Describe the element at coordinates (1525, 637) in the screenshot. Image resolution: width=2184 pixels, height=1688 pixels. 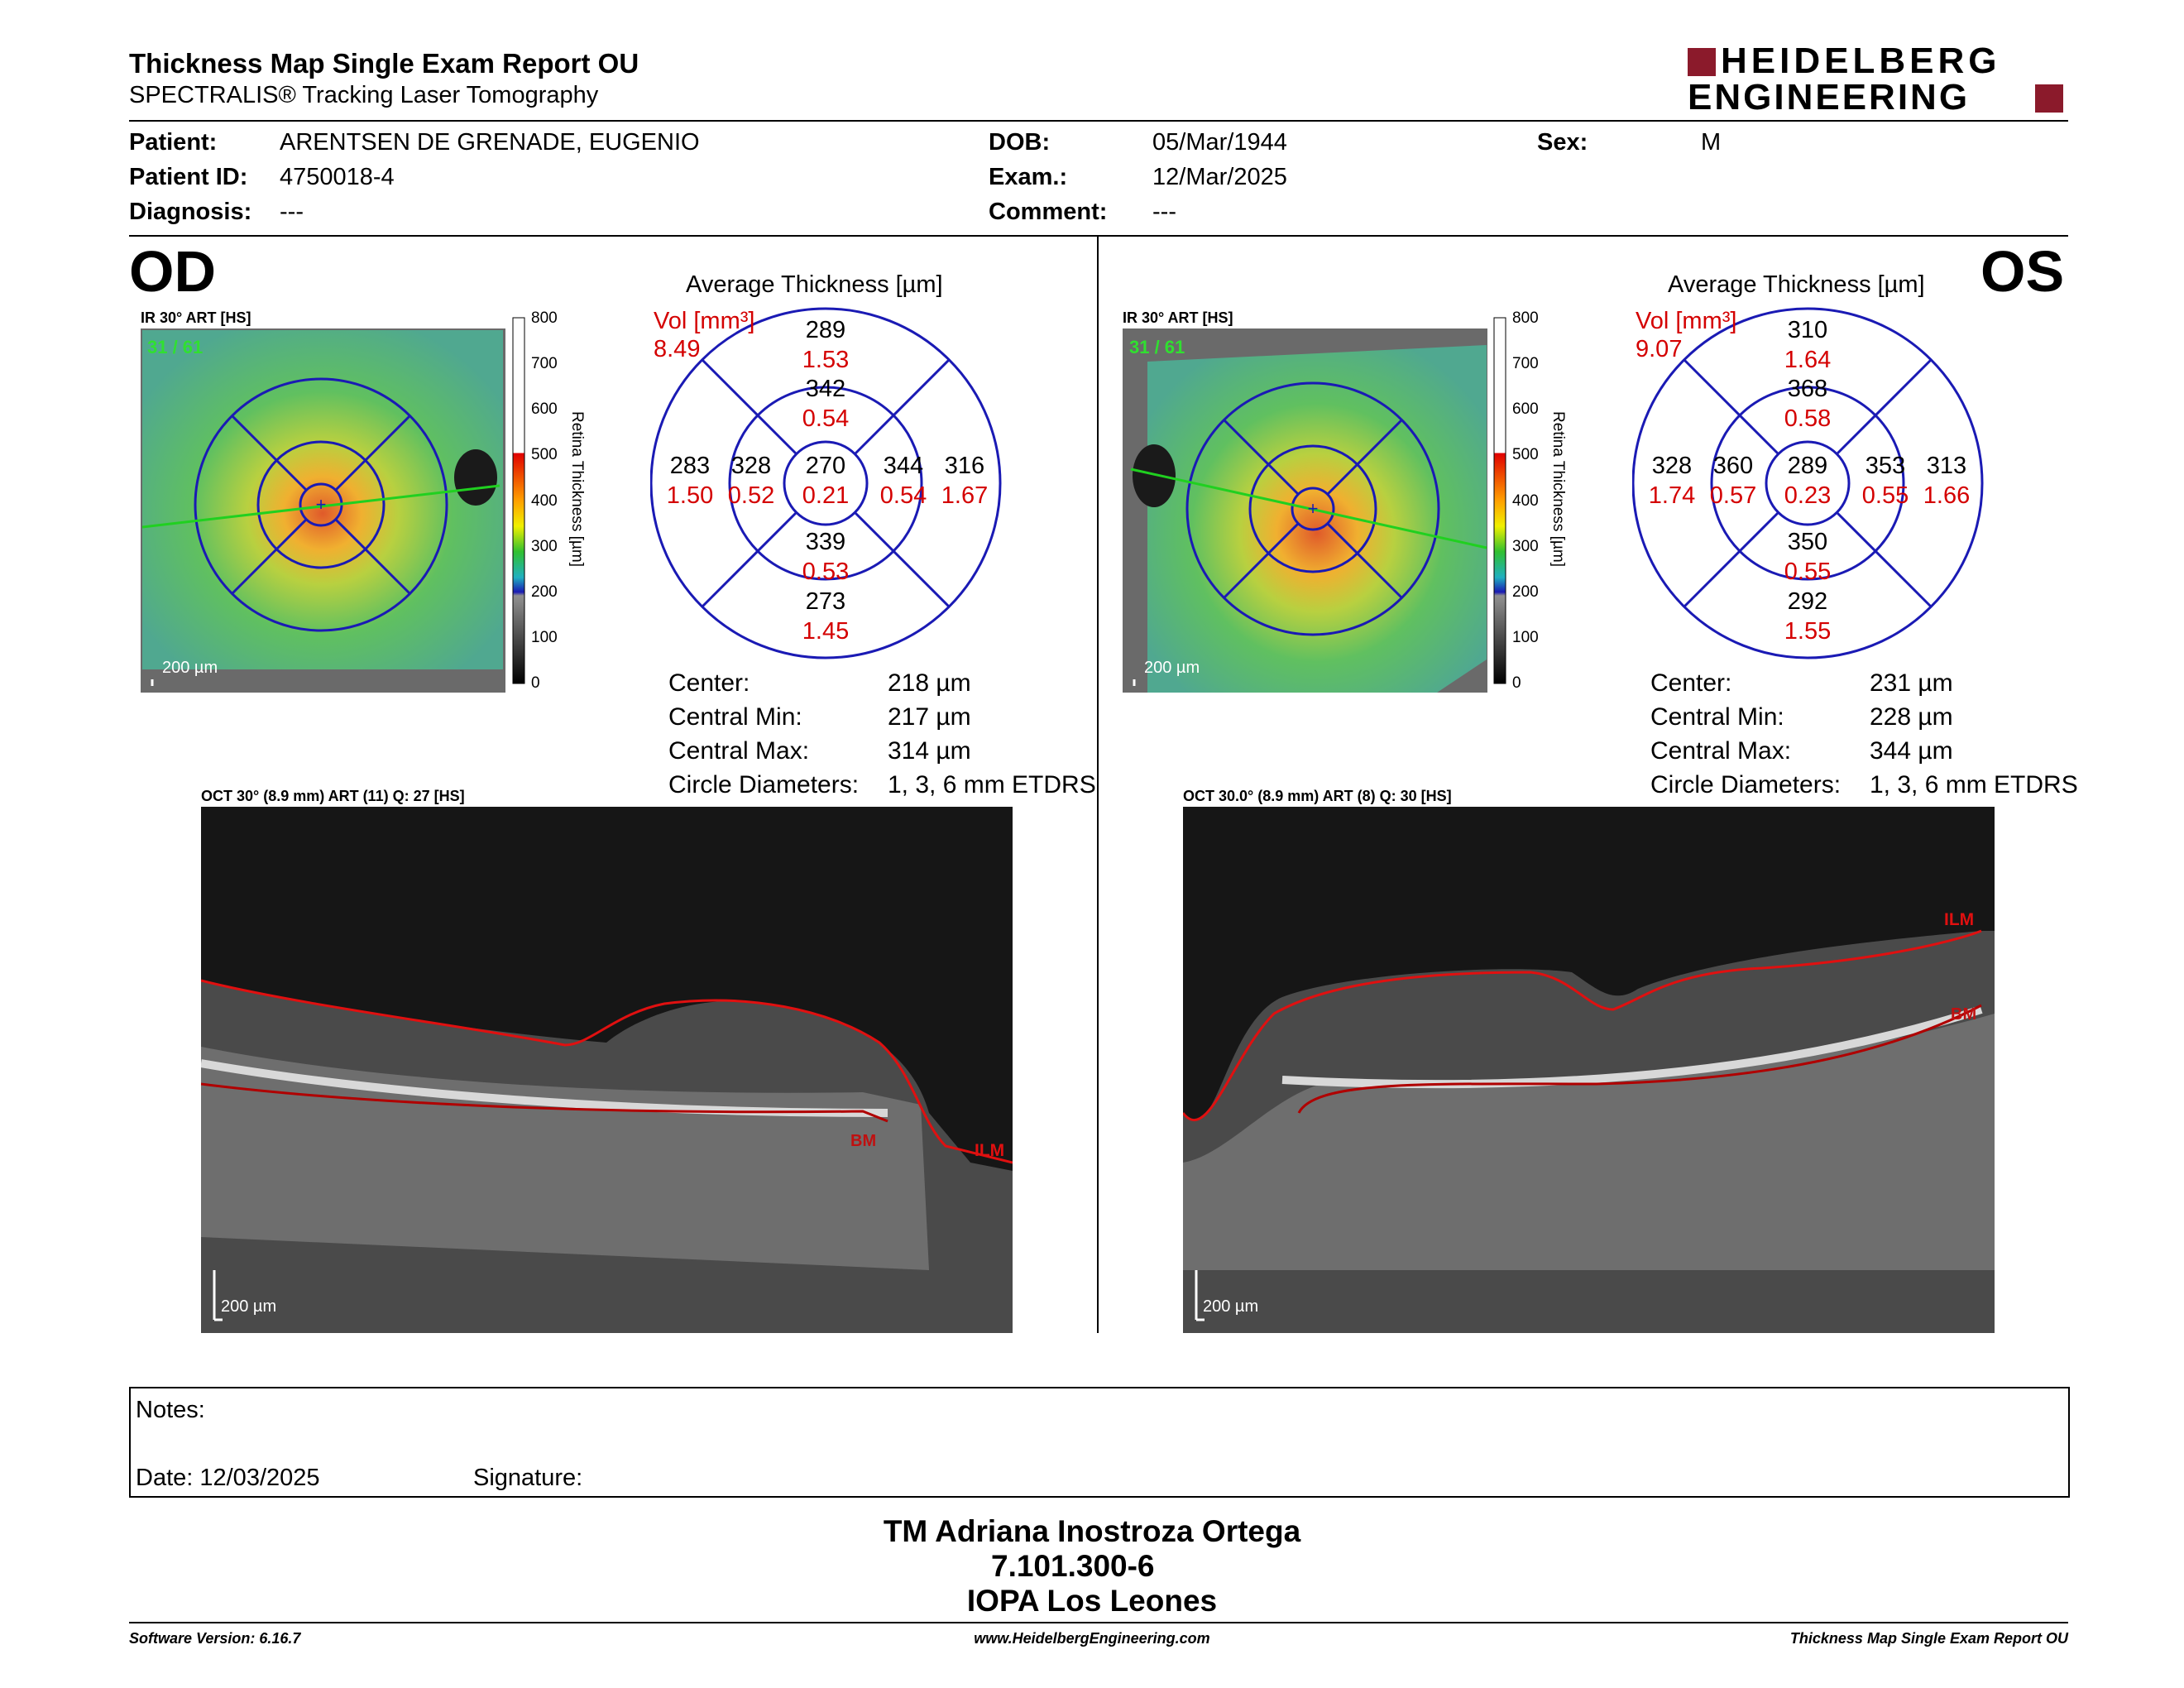
I see `os-scale-100: 100` at that location.